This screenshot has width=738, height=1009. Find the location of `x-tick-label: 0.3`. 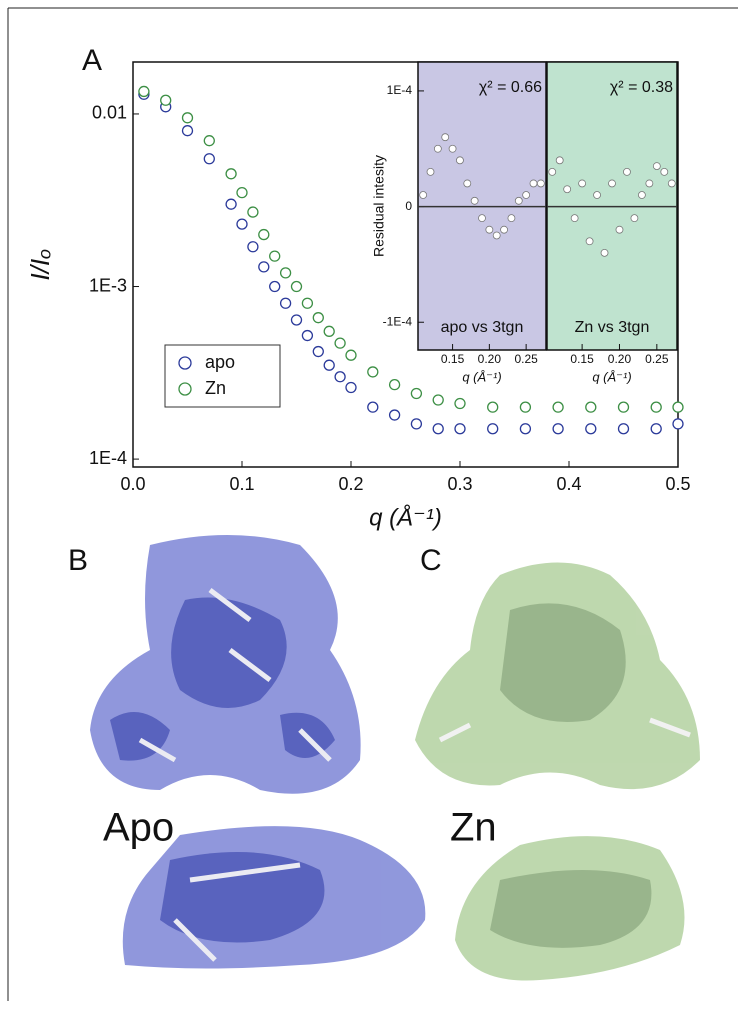

x-tick-label: 0.3 is located at coordinates (459, 484).